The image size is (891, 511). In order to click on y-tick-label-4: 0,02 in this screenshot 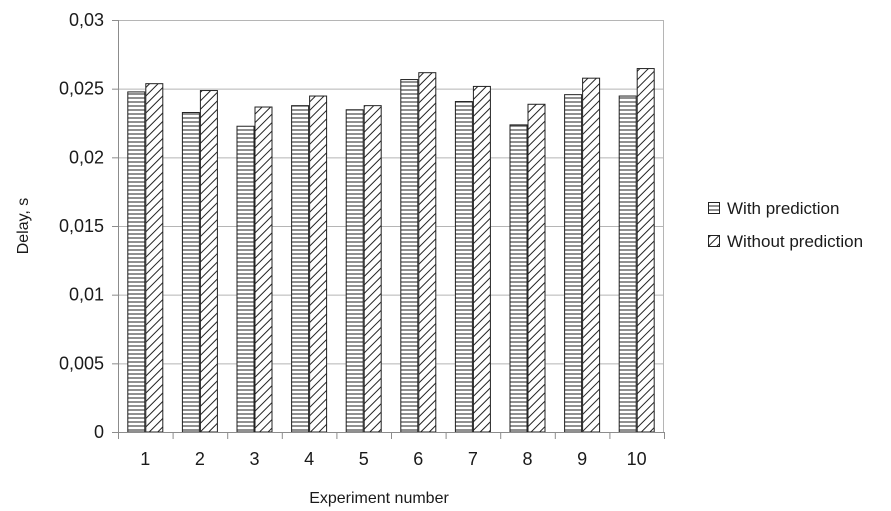, I will do `click(86, 157)`.